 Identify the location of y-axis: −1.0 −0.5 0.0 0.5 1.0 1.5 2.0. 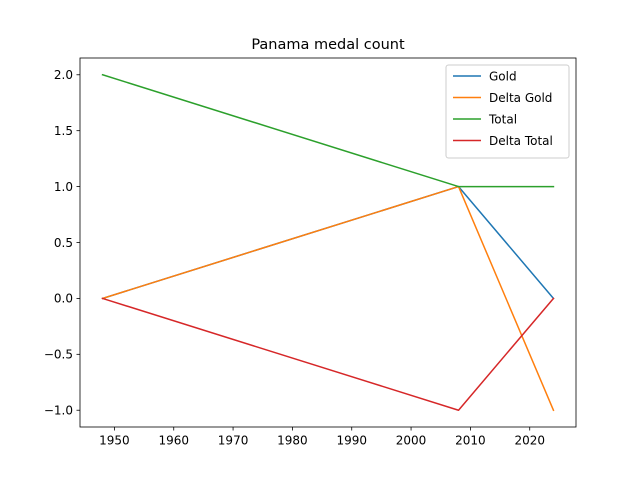
(62, 243).